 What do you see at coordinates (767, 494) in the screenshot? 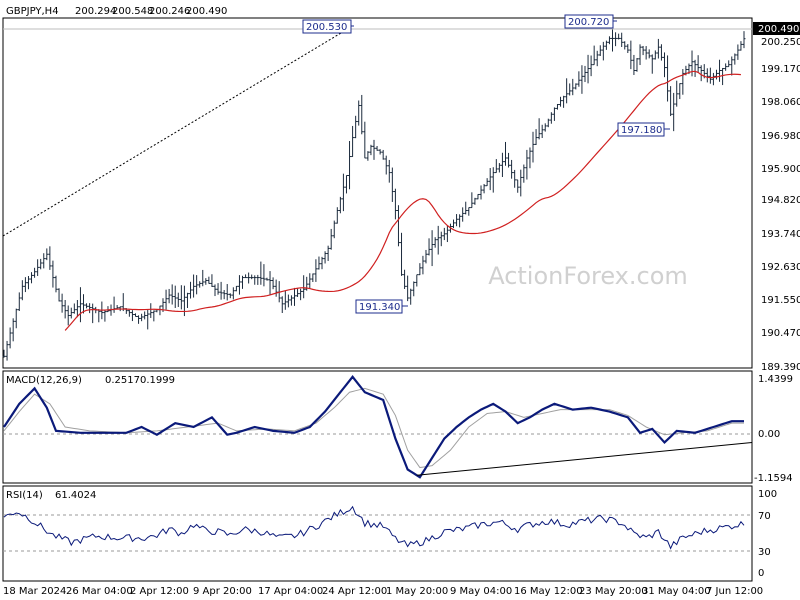
I see `rsi-axis-tick: 100` at bounding box center [767, 494].